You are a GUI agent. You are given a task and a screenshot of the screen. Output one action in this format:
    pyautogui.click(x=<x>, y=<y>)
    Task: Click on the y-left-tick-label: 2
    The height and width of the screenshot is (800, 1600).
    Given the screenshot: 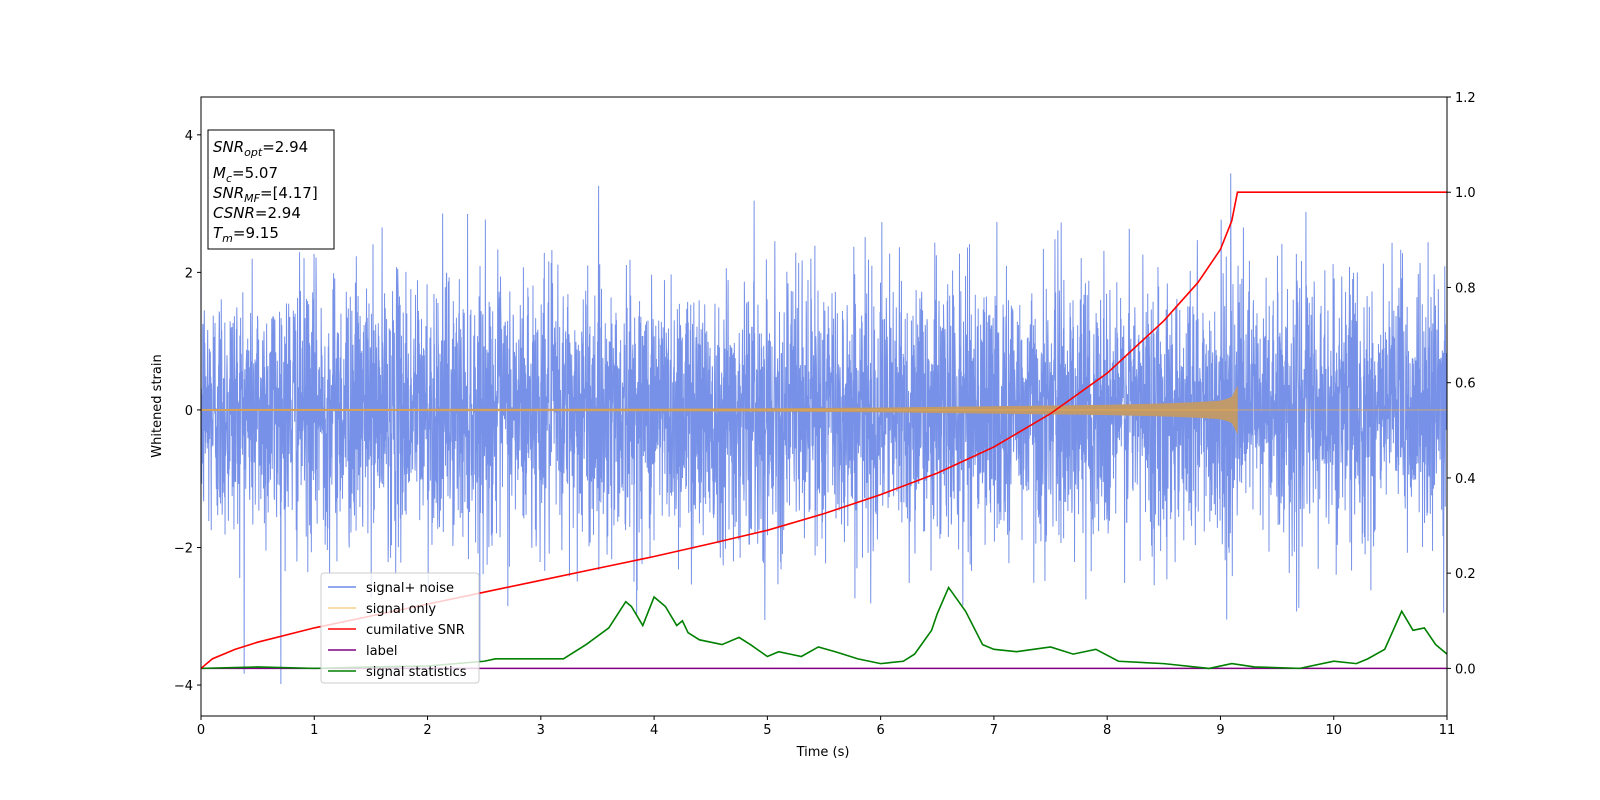 What is the action you would take?
    pyautogui.click(x=189, y=273)
    